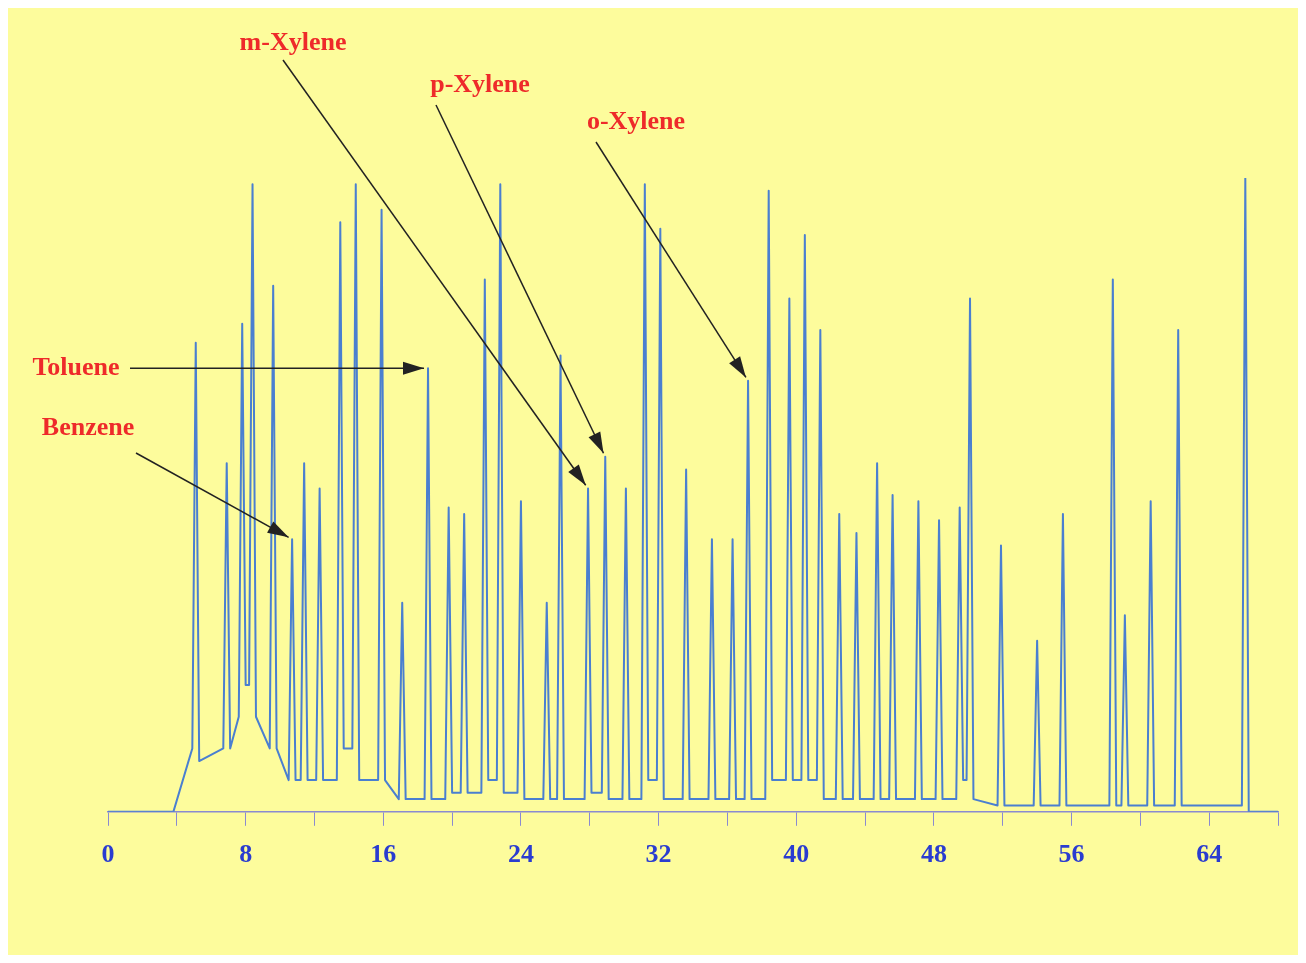 The height and width of the screenshot is (963, 1306). I want to click on x-tick-label: 16, so click(383, 854).